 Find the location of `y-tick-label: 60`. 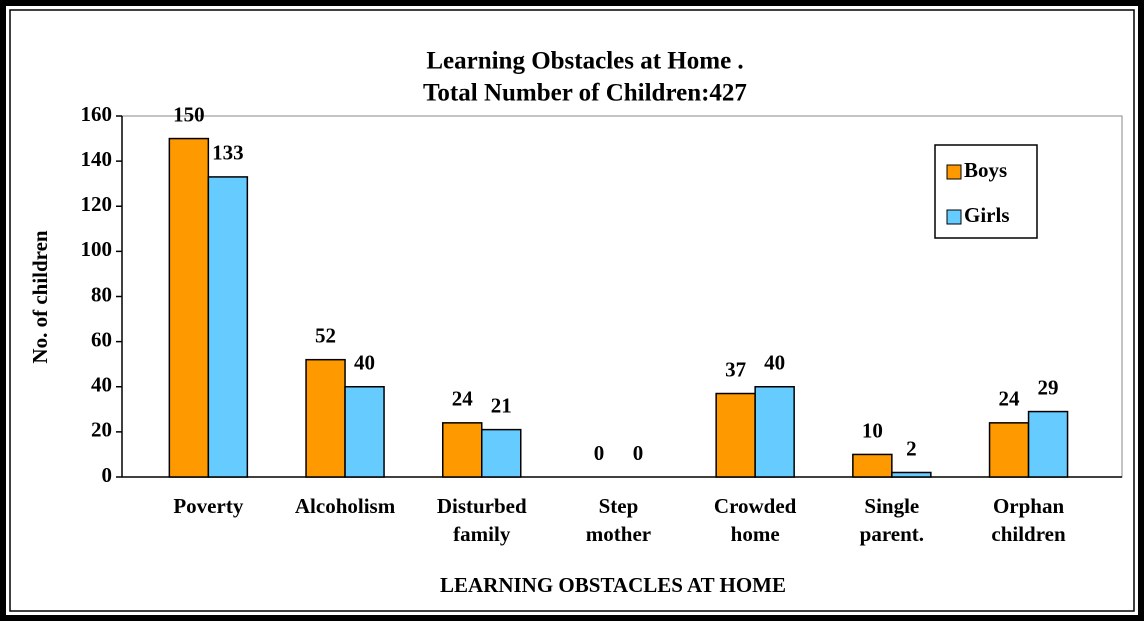

y-tick-label: 60 is located at coordinates (101, 339).